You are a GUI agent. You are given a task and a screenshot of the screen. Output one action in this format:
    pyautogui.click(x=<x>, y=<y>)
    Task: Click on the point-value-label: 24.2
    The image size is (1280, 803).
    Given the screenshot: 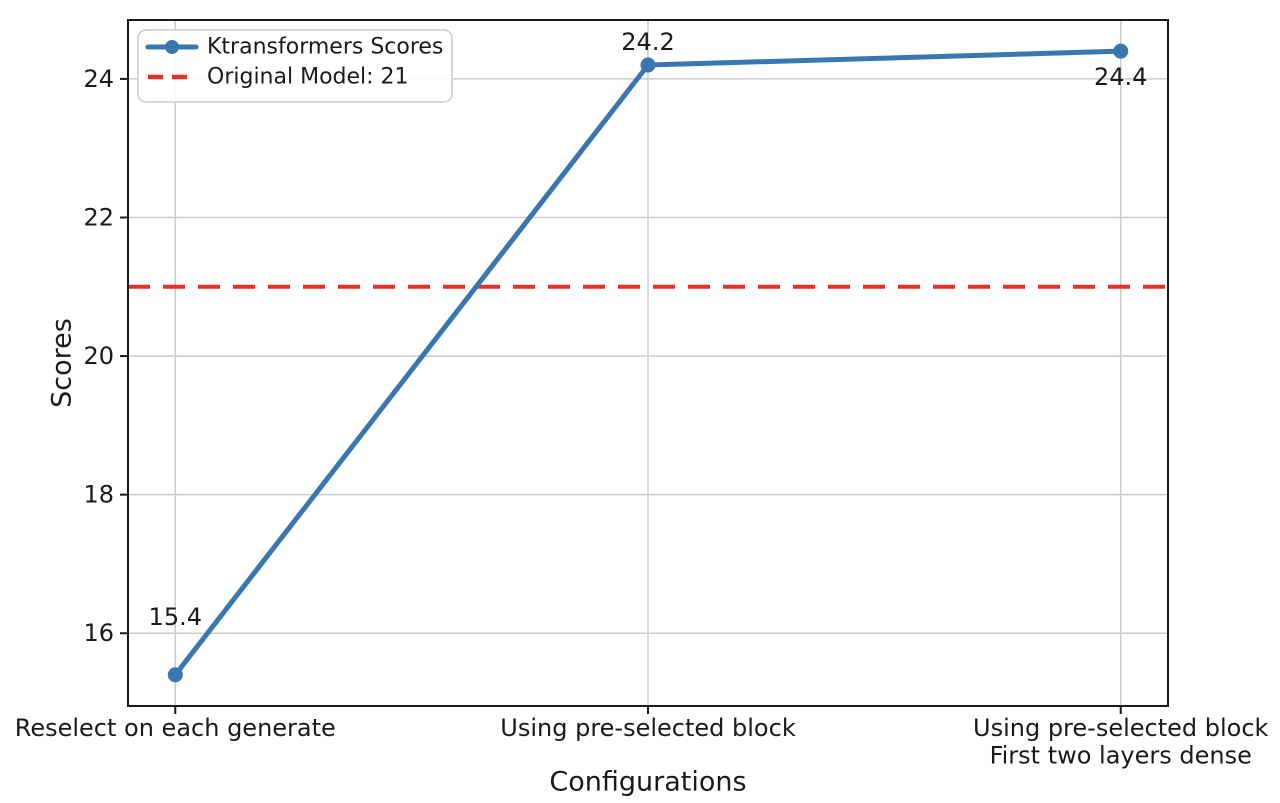 What is the action you would take?
    pyautogui.click(x=647, y=42)
    